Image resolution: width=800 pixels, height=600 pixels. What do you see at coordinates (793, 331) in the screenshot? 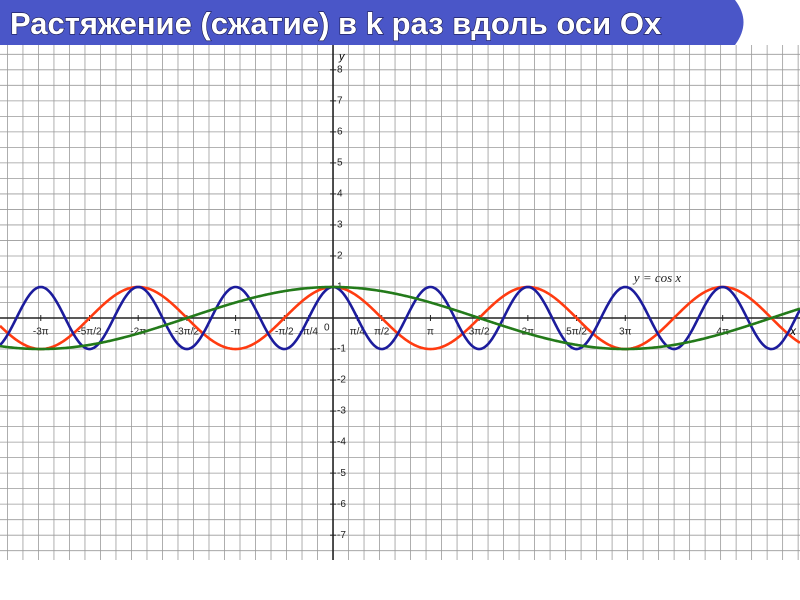
I see `x-axis-label: x` at bounding box center [793, 331].